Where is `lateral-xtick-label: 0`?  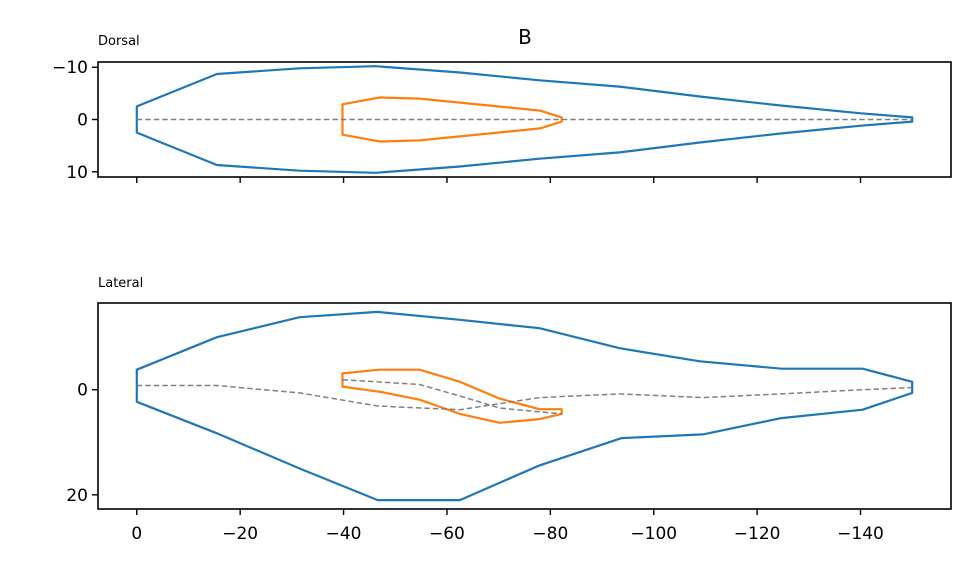 lateral-xtick-label: 0 is located at coordinates (136, 534).